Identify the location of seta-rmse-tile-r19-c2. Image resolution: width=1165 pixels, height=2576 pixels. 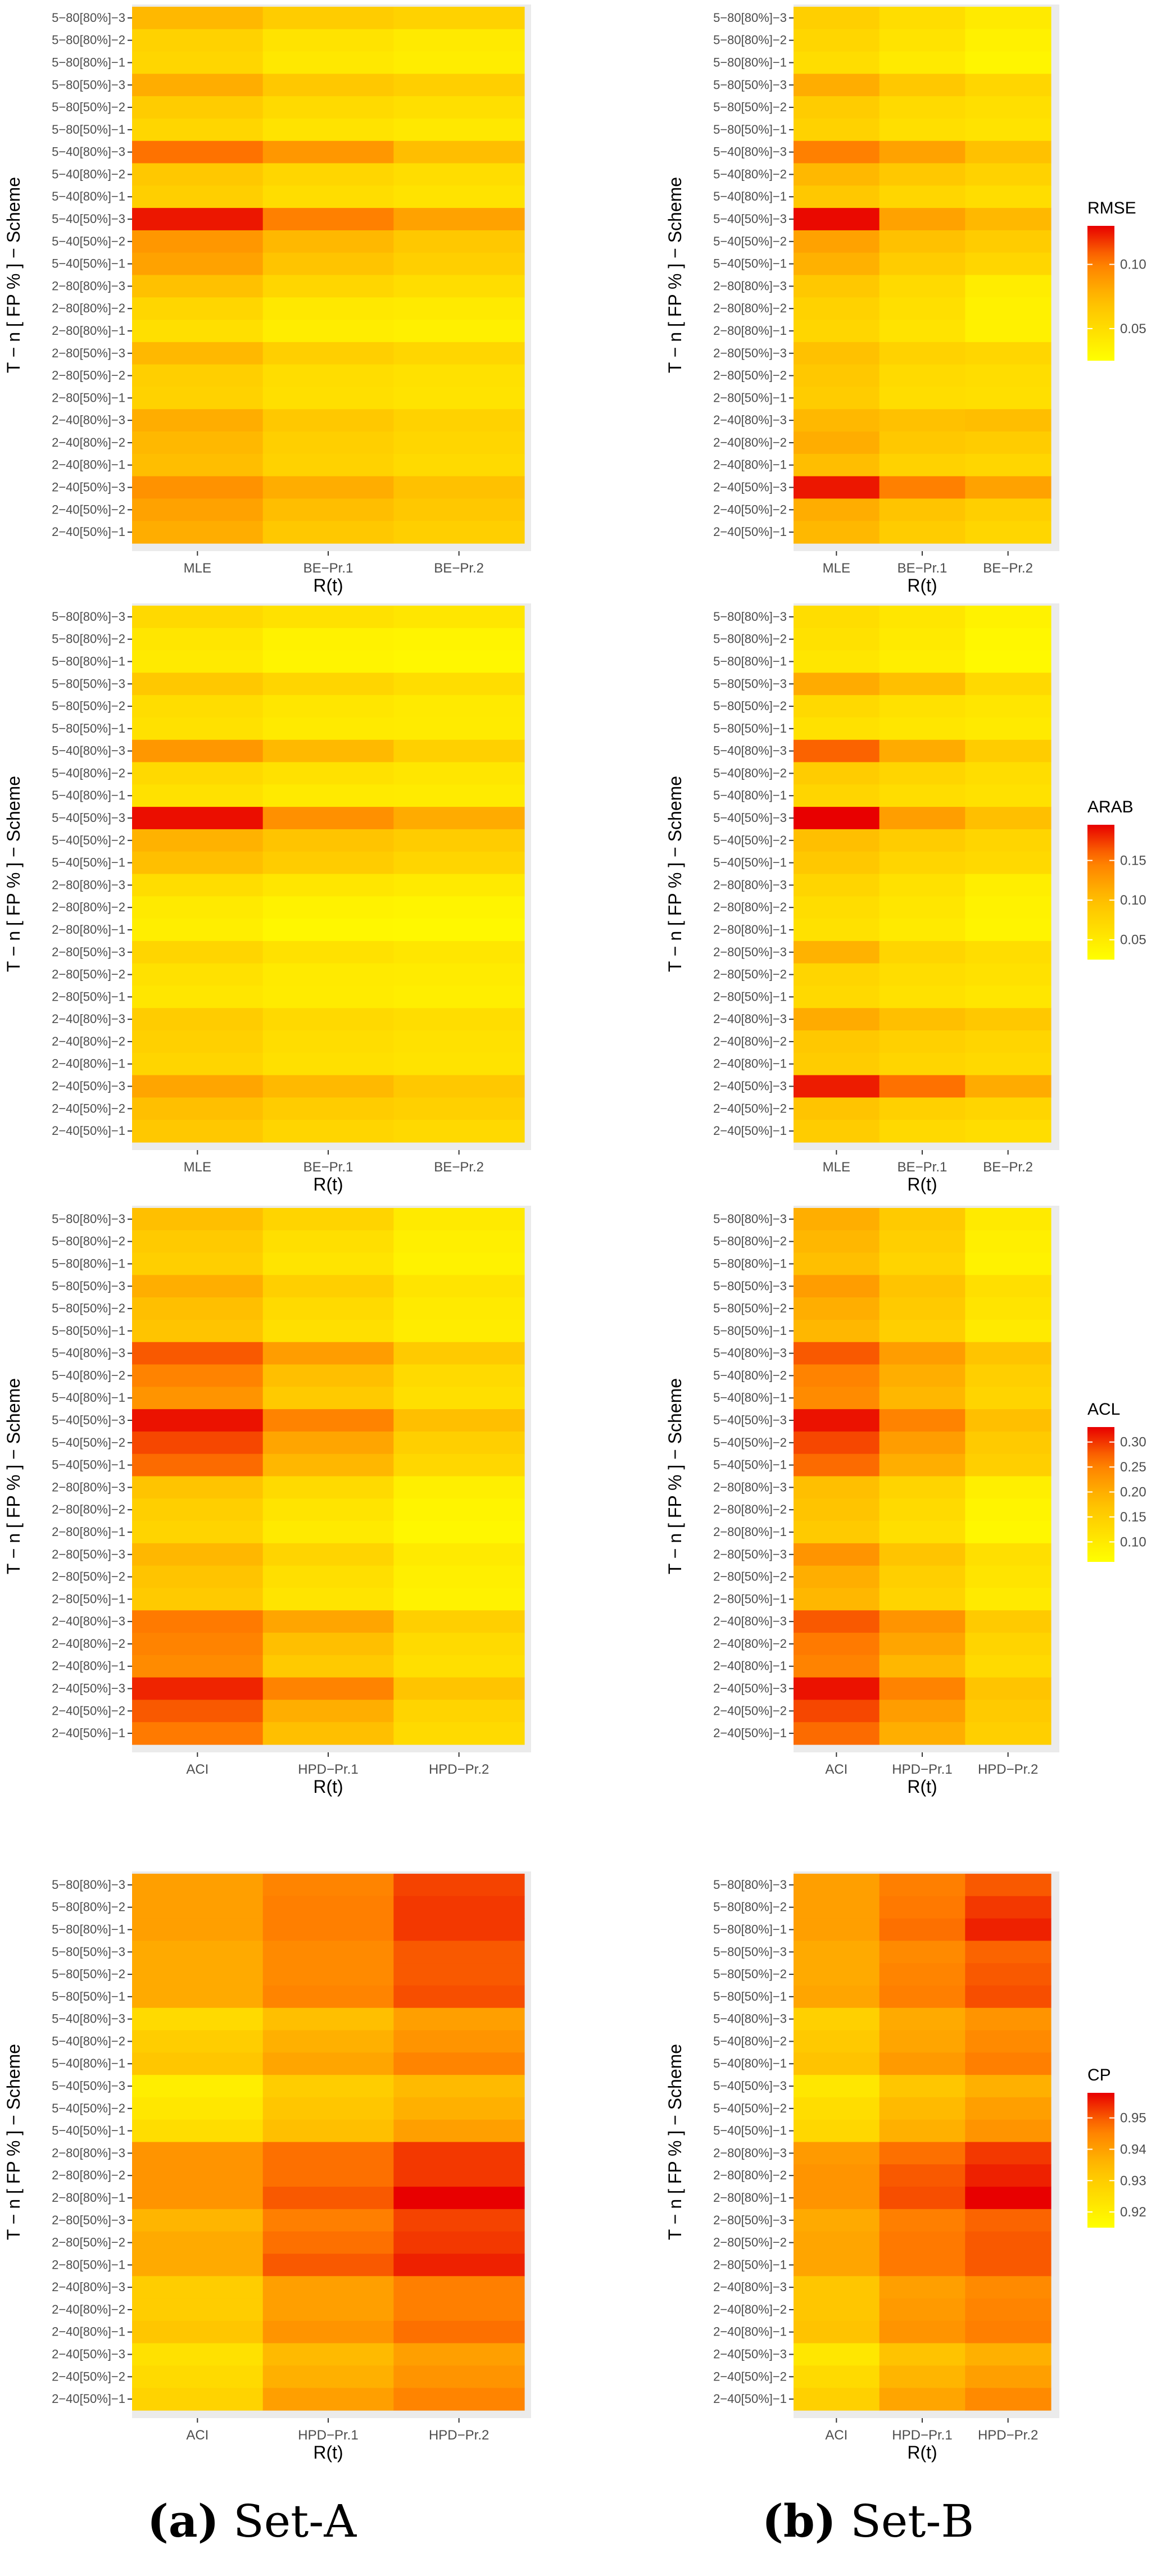
(328, 420).